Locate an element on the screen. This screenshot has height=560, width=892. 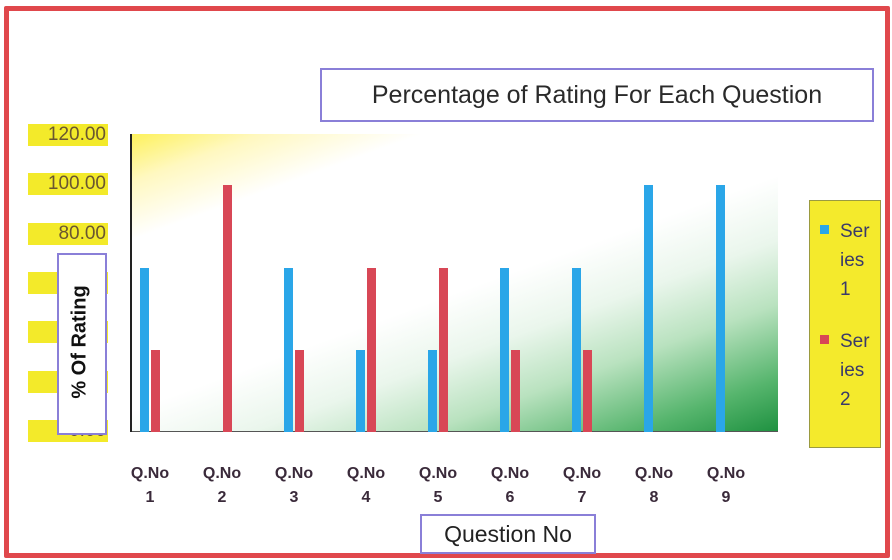
x-tick-label: Q.No 4 is located at coordinates (366, 486).